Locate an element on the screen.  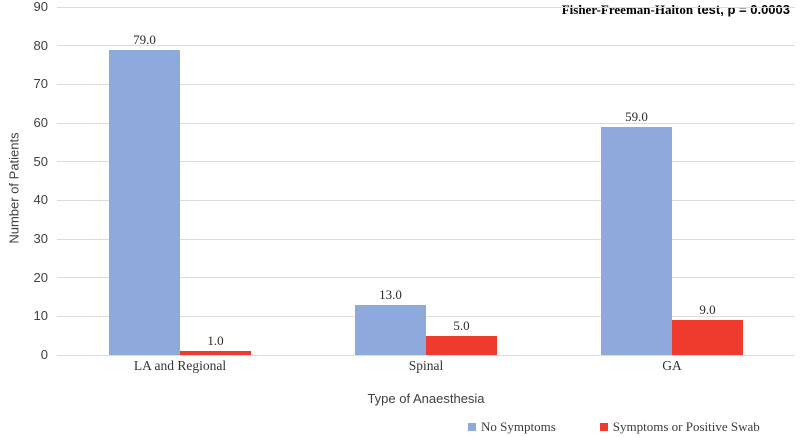
y-tick-label-80: 80 is located at coordinates (40, 45).